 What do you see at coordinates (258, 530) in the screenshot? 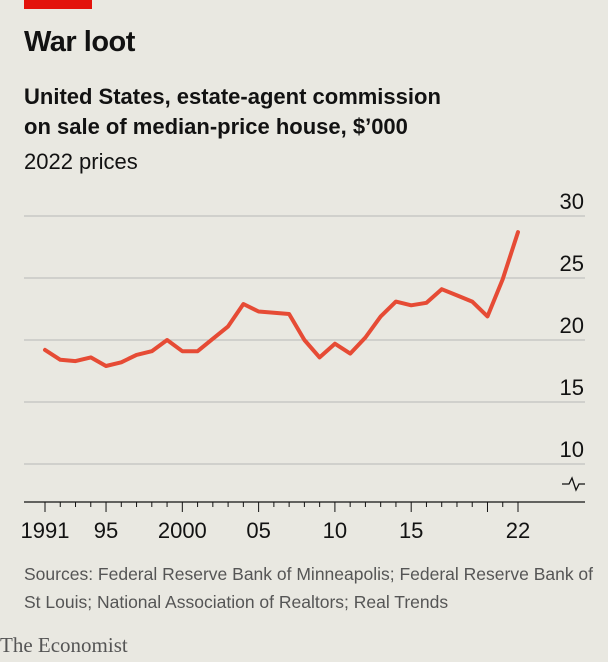
I see `x-tick-label-2005: 05` at bounding box center [258, 530].